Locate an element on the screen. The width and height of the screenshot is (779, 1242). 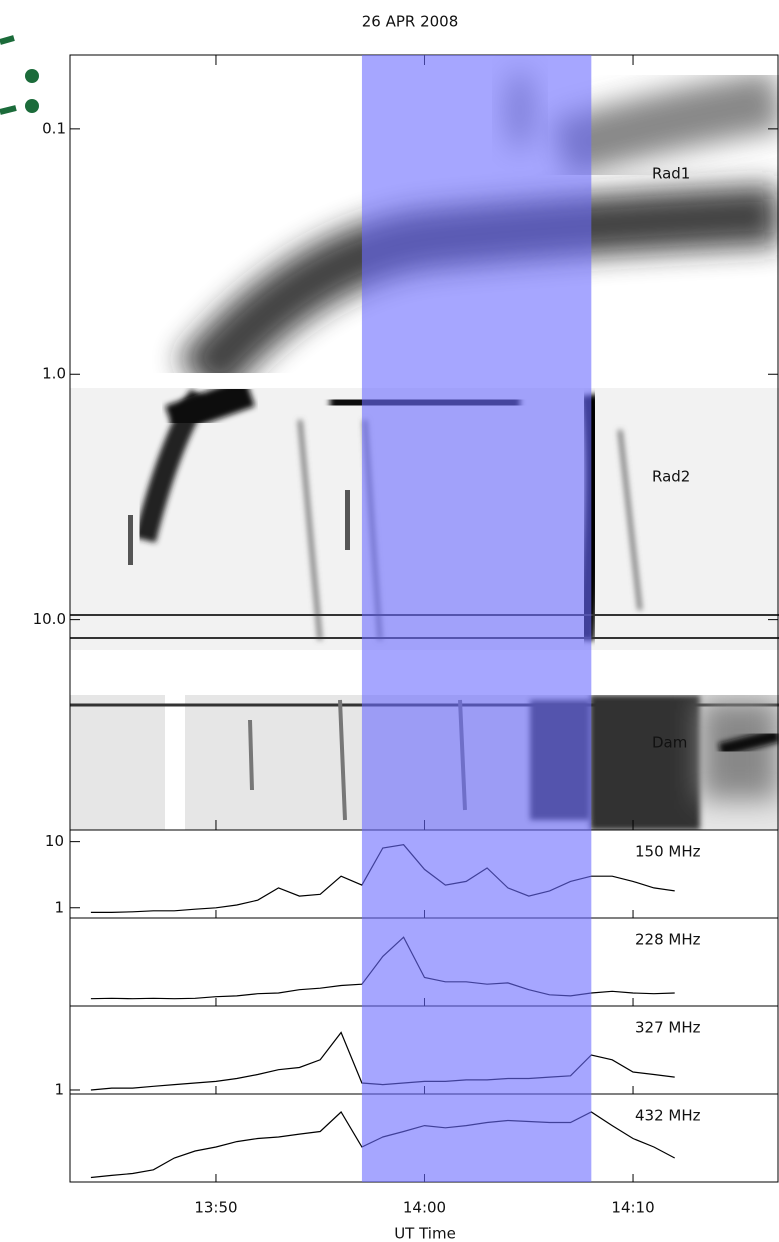
y-tick-label: 10.0 is located at coordinates (49, 619).